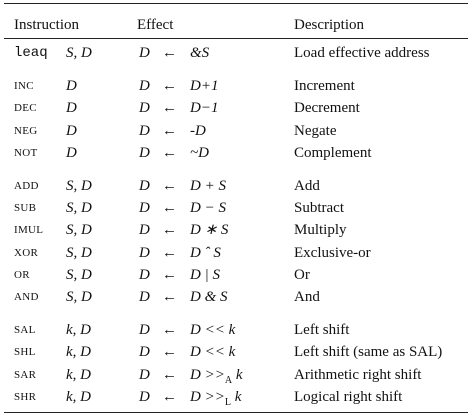 This screenshot has width=472, height=417. I want to click on expr: D ∗ S, so click(209, 230).